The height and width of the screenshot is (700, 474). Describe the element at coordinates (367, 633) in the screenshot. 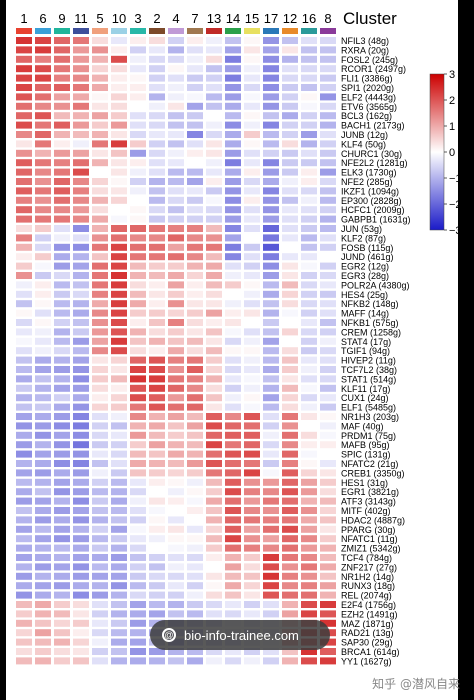

I see `row-label: RAD21 (13g)` at that location.